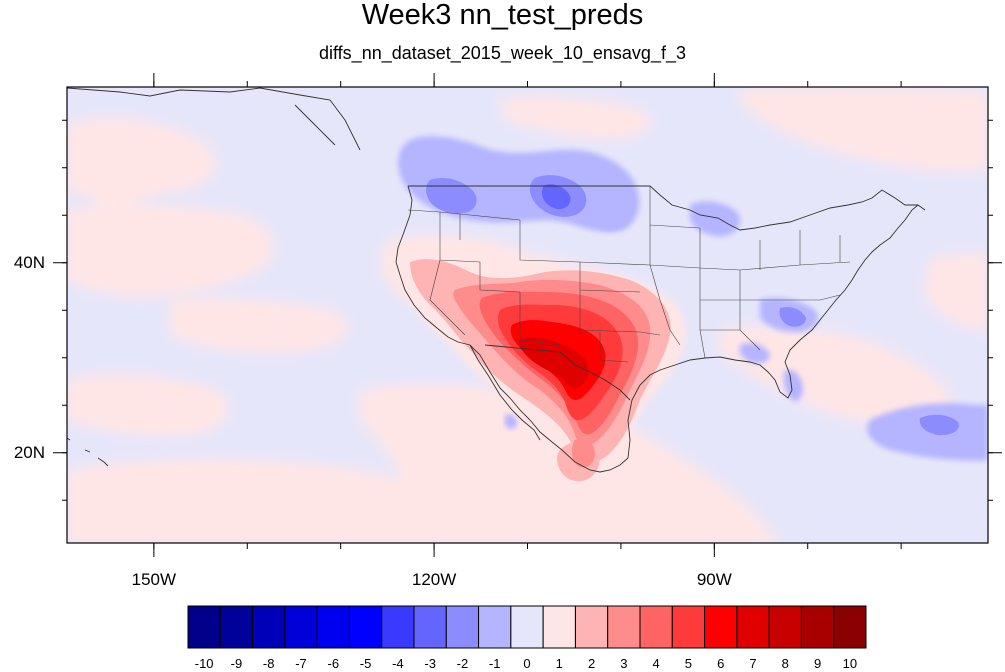 The height and width of the screenshot is (672, 1005). Describe the element at coordinates (688, 663) in the screenshot. I see `colorbar-label: 5` at that location.